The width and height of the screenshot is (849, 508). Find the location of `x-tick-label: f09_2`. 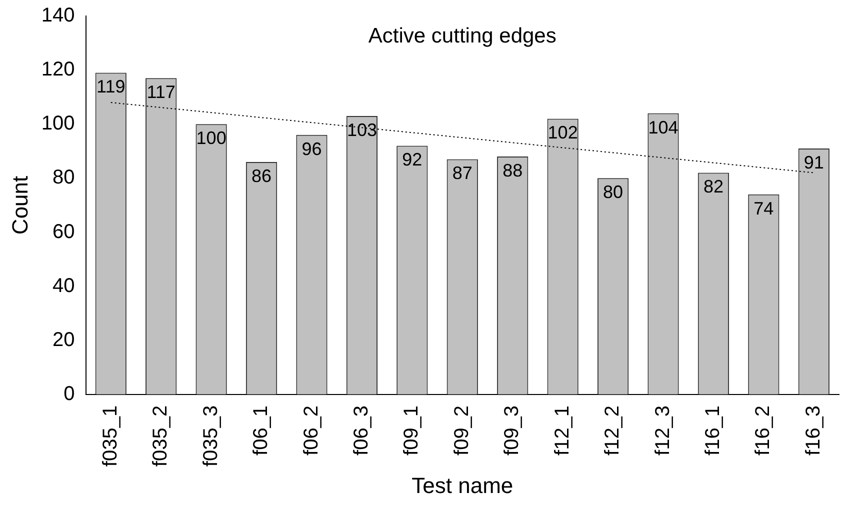

x-tick-label: f09_2 is located at coordinates (461, 430).